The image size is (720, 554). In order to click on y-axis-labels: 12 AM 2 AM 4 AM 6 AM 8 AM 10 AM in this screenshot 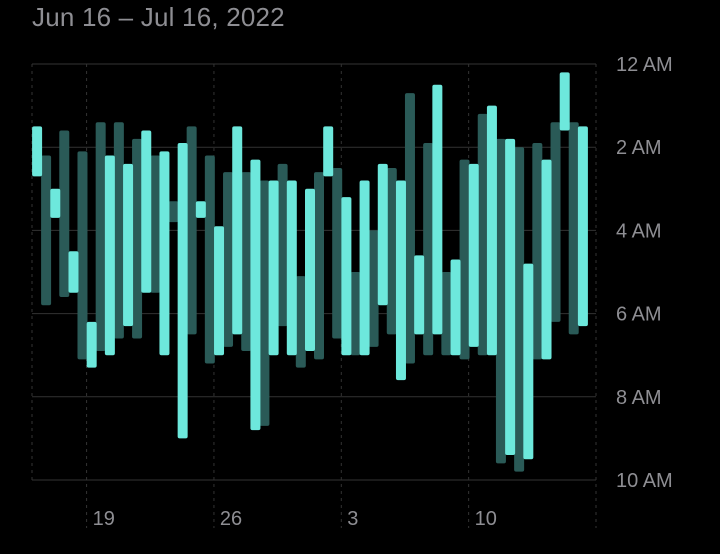, I will do `click(644, 273)`.